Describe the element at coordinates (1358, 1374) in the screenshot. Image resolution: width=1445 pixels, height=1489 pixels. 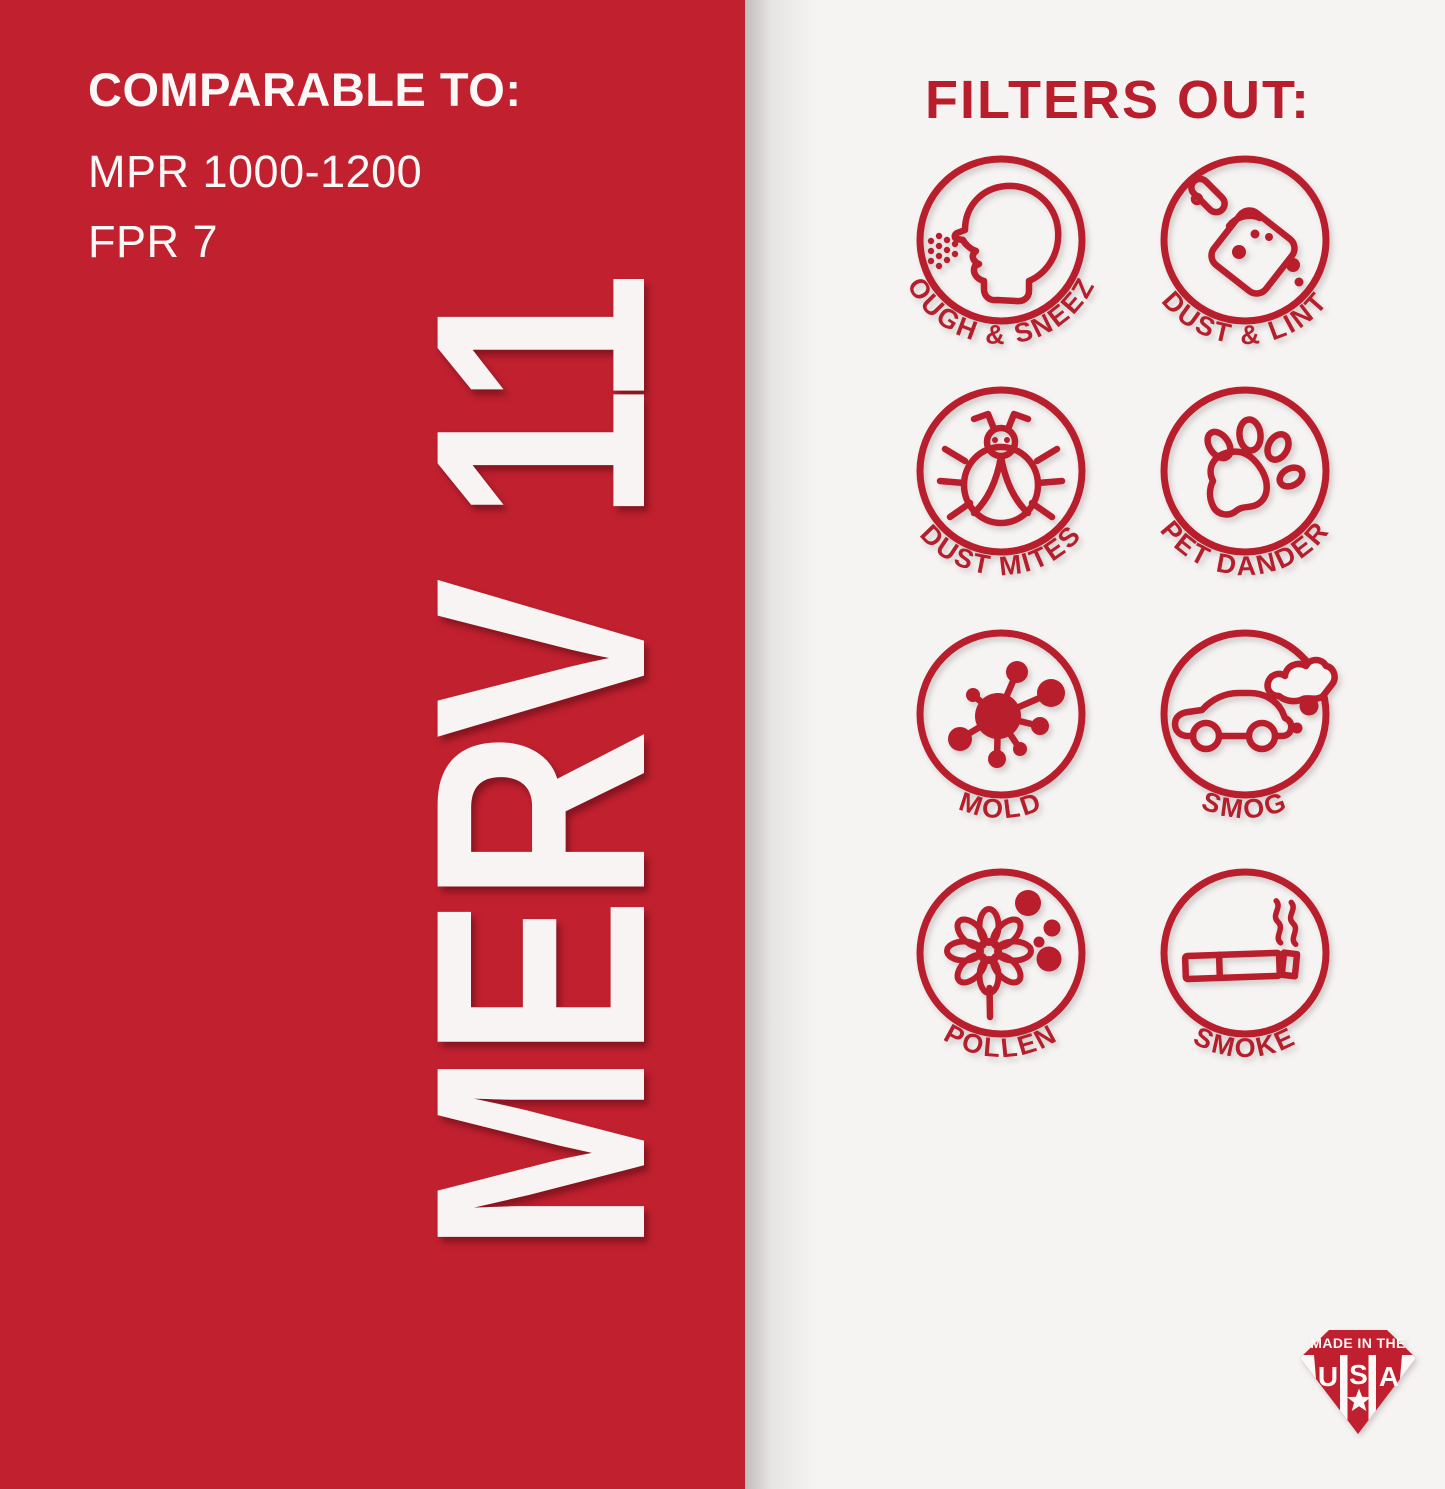
I see `badge-letter-s: S` at that location.